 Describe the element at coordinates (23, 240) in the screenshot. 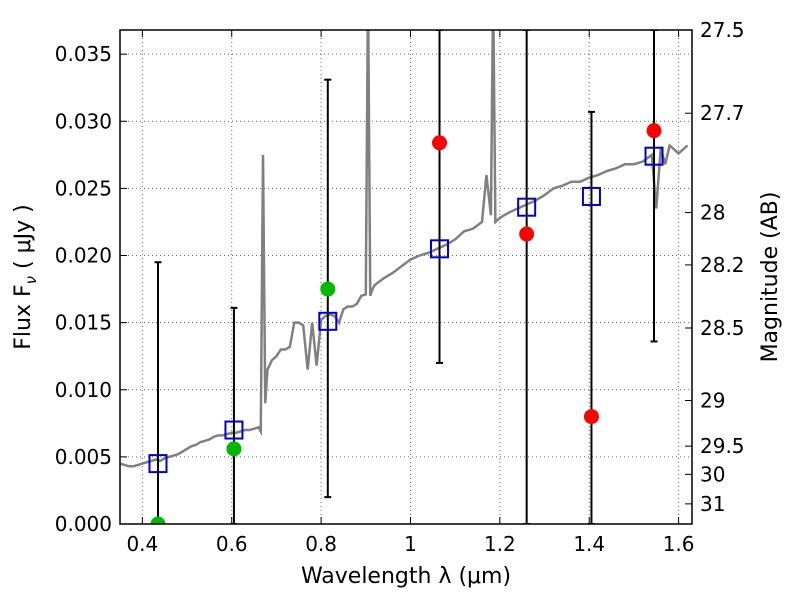

I see `y-axis-label-unit: ( μJy )` at that location.